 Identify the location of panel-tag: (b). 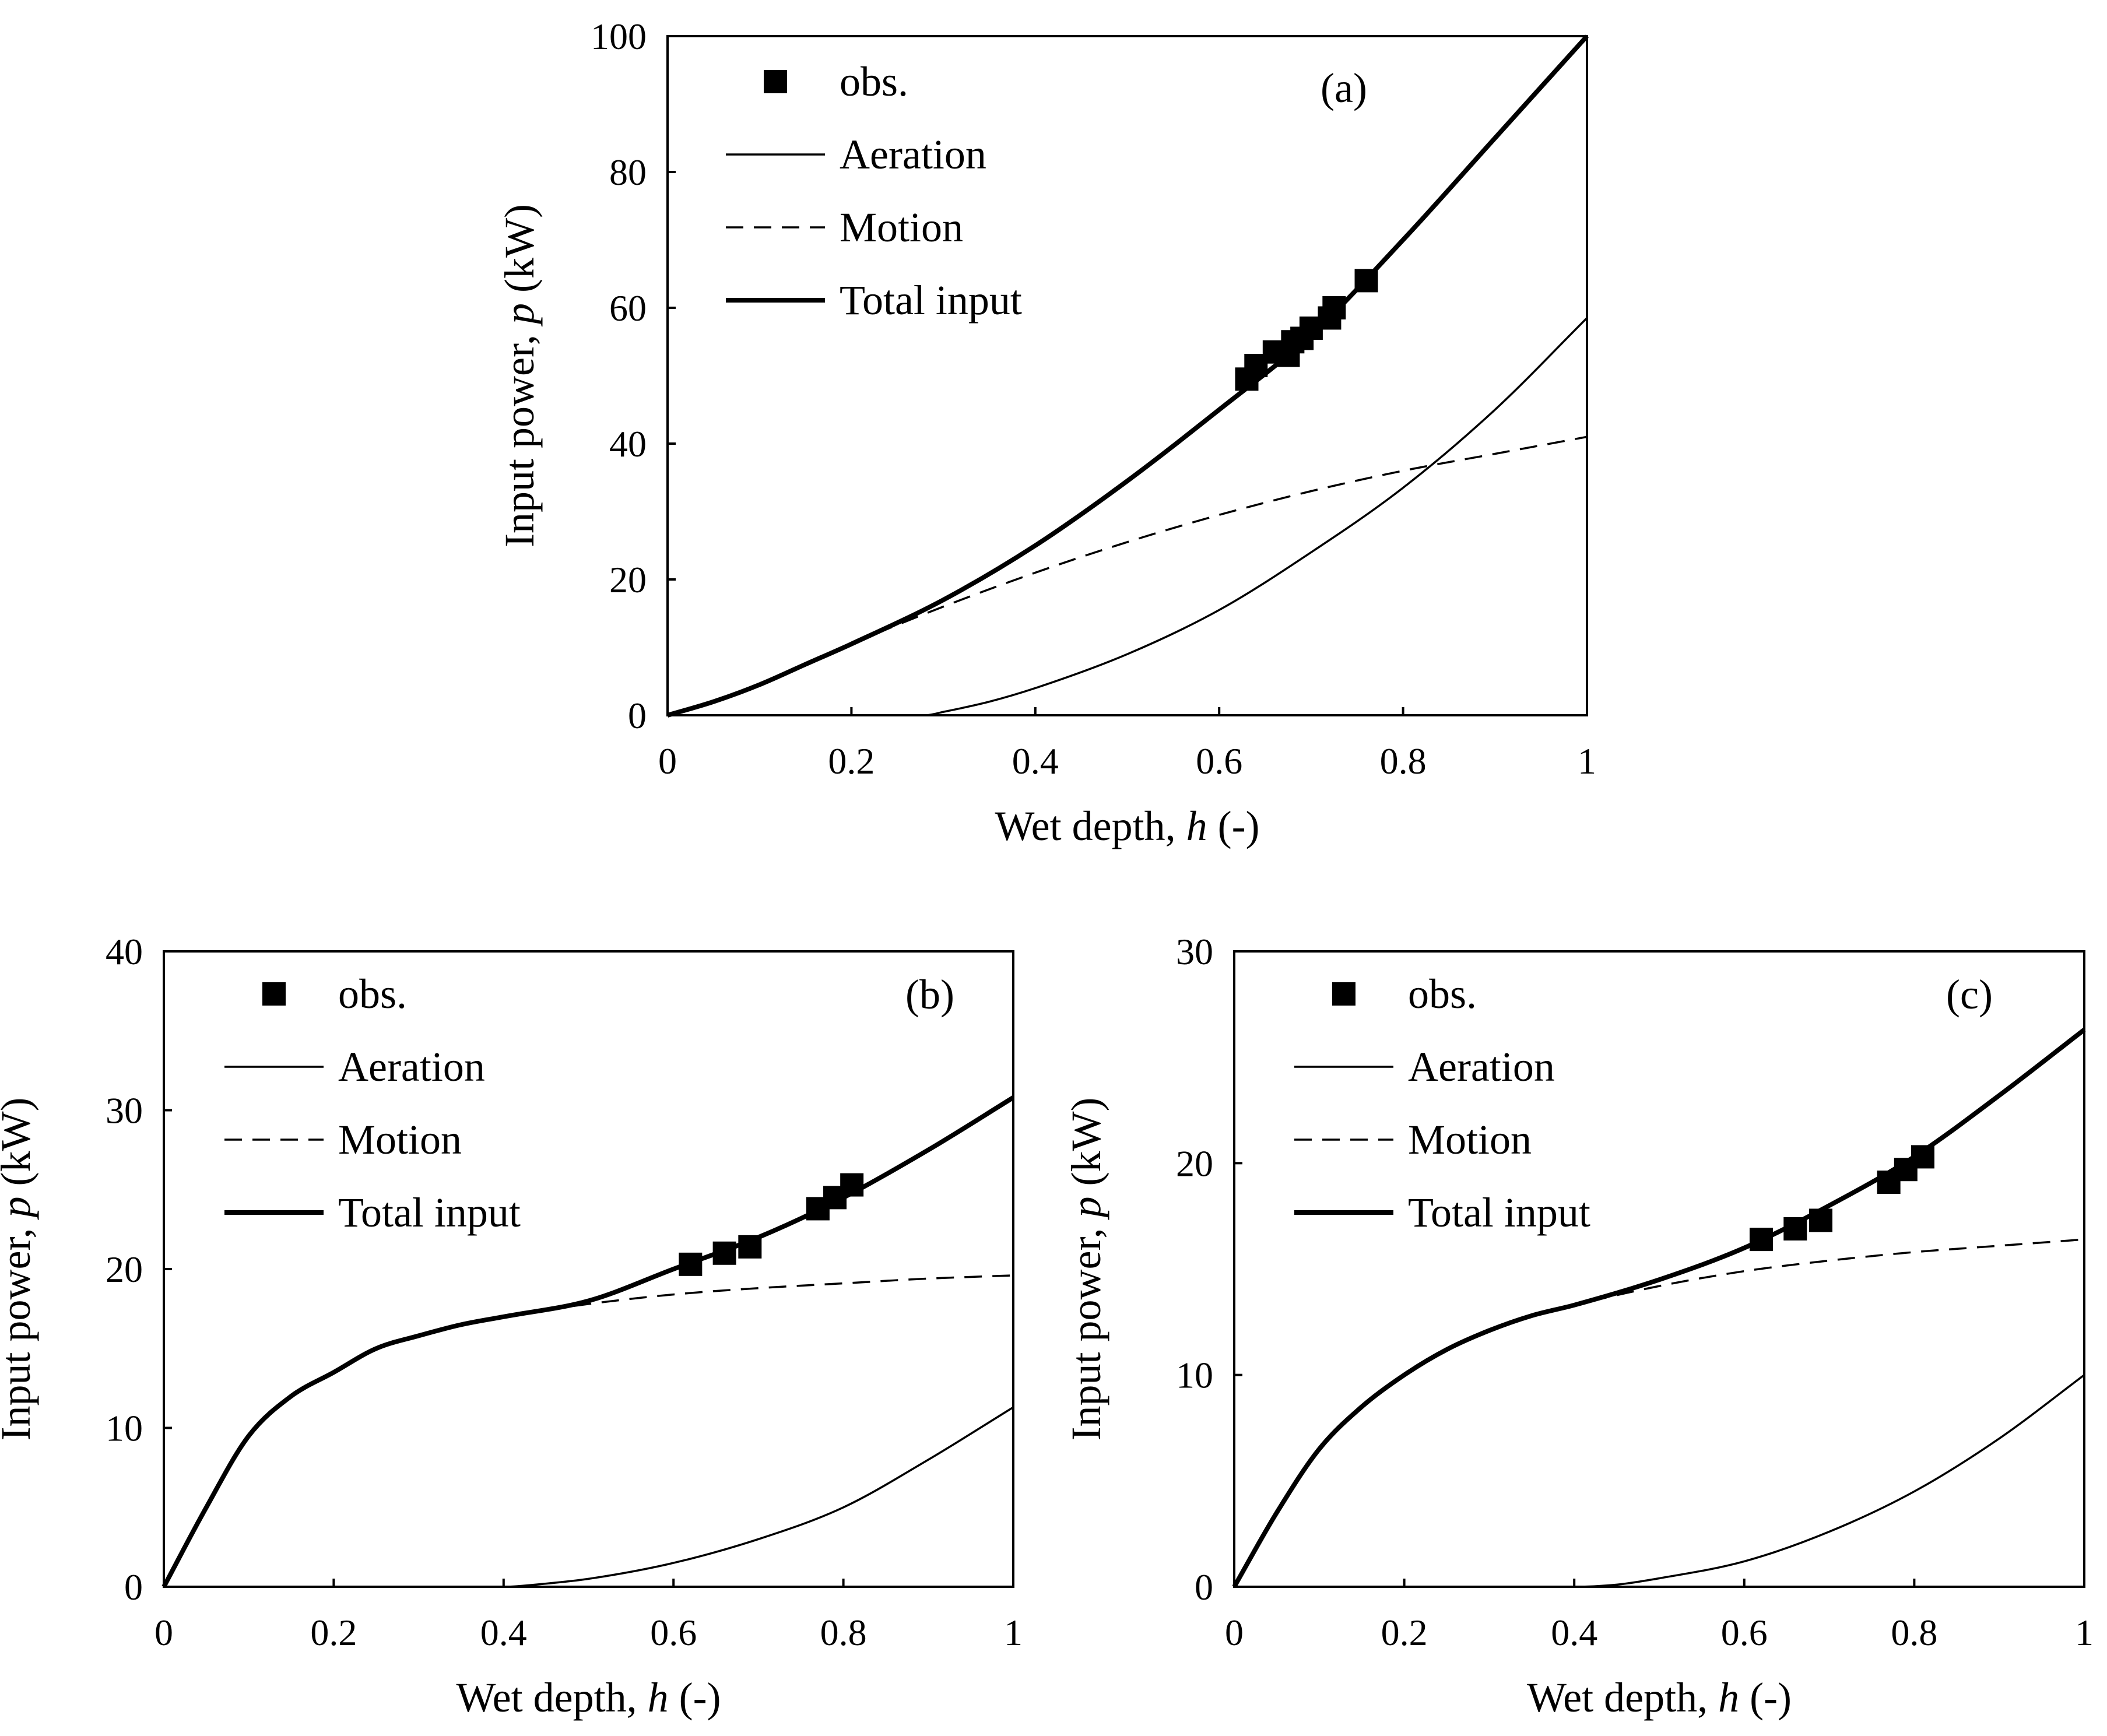
(929, 994).